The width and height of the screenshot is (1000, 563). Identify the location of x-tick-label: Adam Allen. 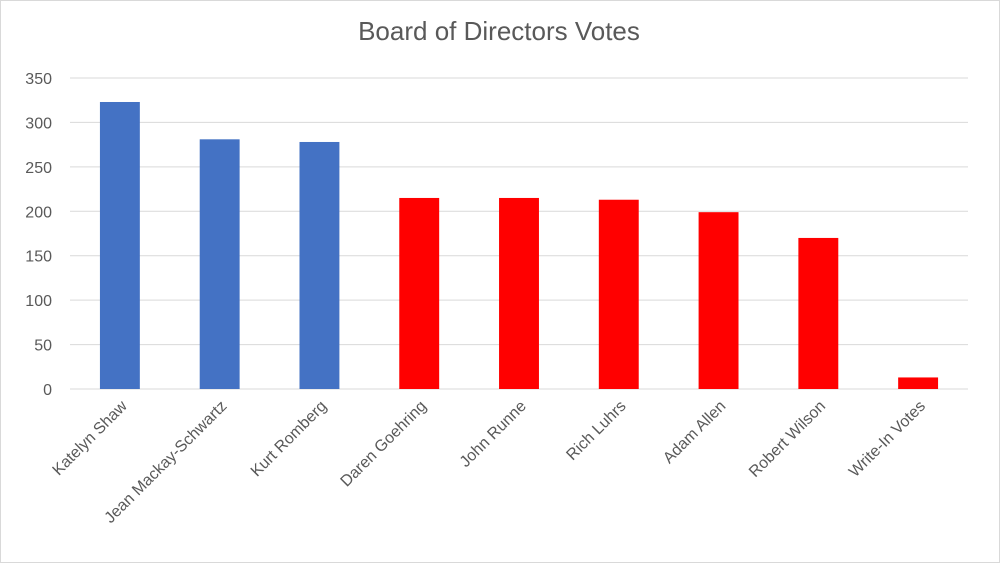
(694, 432).